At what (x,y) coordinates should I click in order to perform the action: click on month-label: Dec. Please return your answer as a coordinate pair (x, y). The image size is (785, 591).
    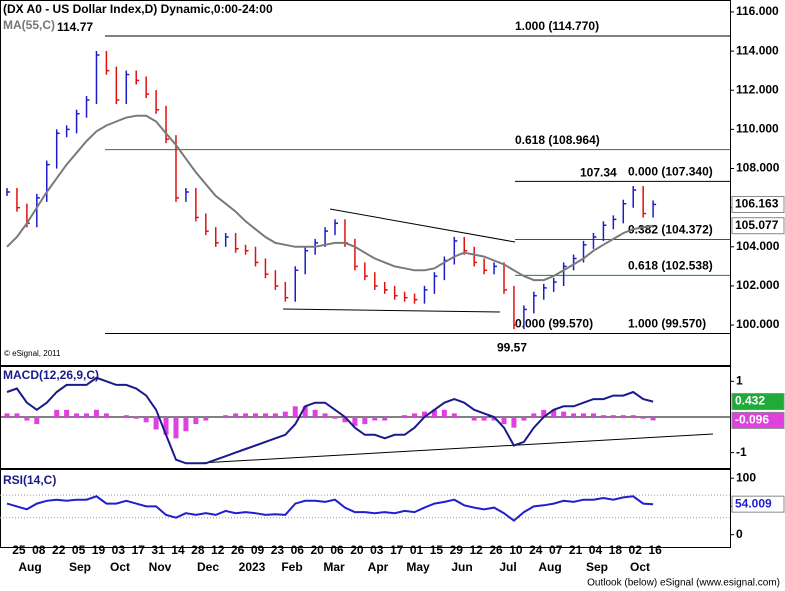
    Looking at the image, I should click on (208, 567).